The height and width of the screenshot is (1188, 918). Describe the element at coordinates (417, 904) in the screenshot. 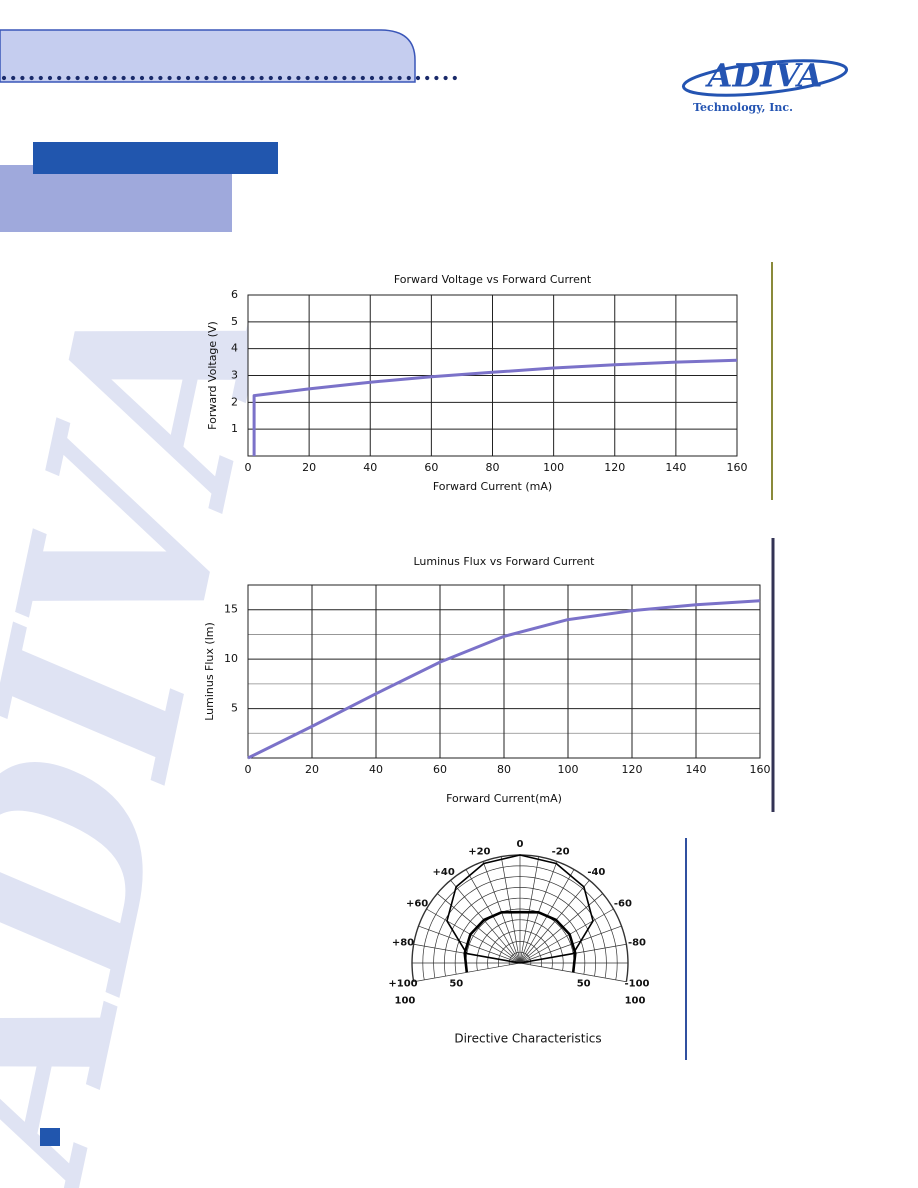

I see `angle-tick-label: +60` at that location.